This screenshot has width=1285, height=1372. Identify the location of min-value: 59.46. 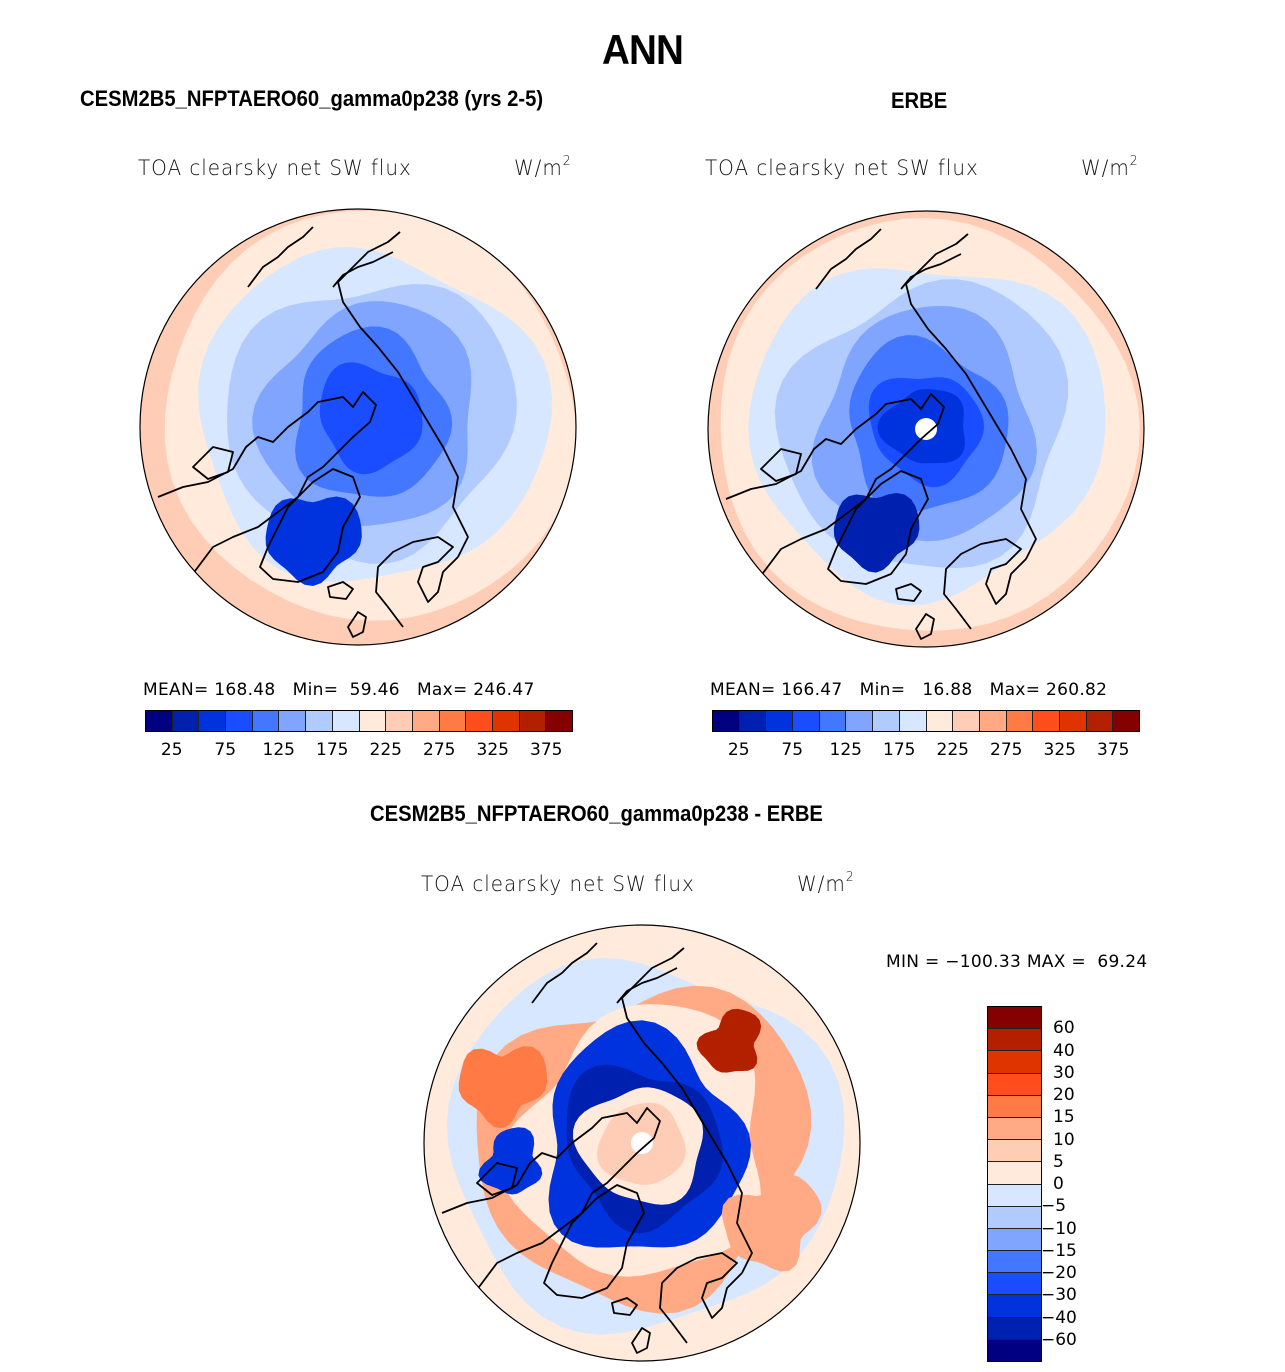
(374, 690).